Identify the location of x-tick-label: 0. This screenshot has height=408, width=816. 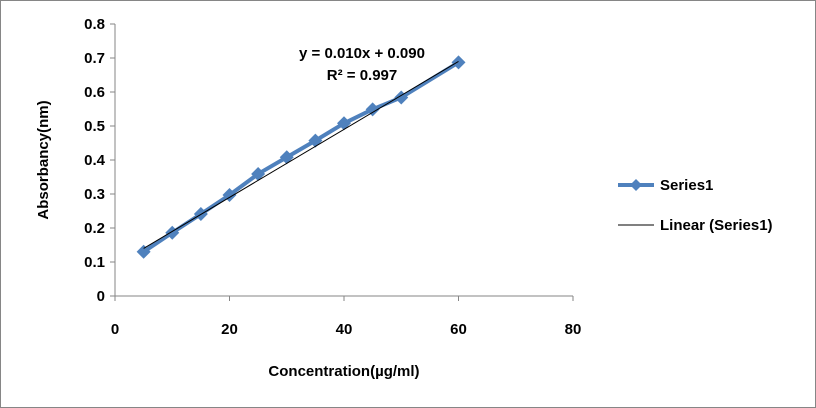
(115, 329).